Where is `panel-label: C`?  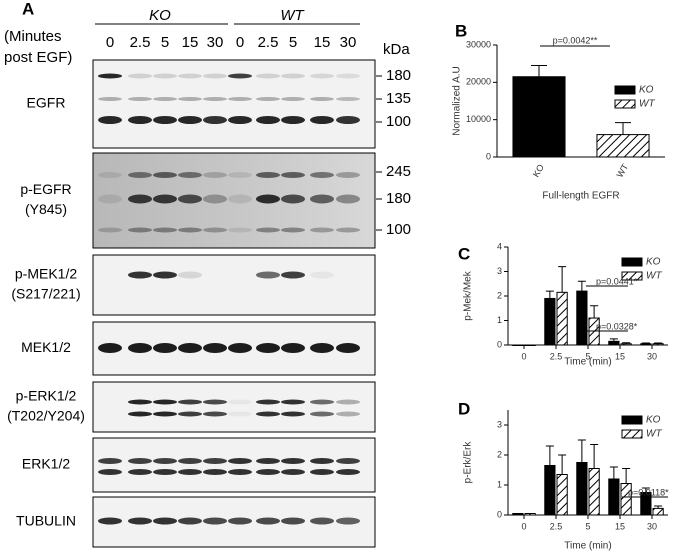 panel-label: C is located at coordinates (464, 253).